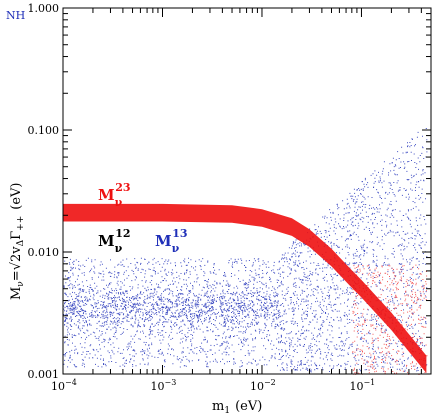  Describe the element at coordinates (44, 8) in the screenshot. I see `y-tick-label: 1.000` at that location.